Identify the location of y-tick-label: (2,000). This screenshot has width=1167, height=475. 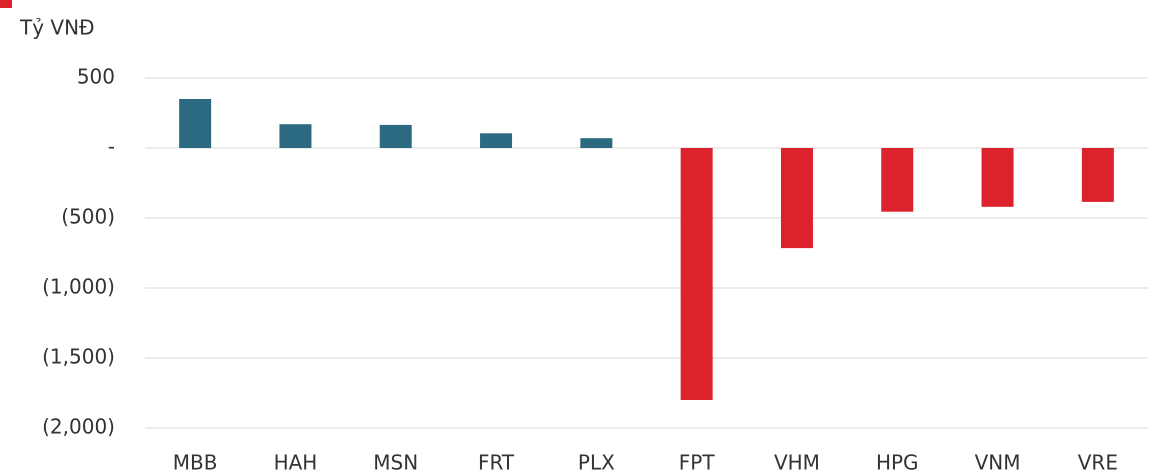
(78, 427).